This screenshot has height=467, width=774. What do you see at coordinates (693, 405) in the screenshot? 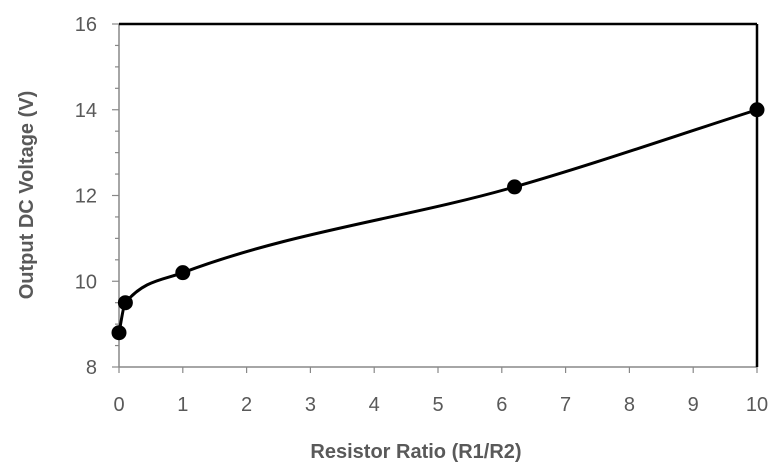
I see `x-tick-label: 9` at bounding box center [693, 405].